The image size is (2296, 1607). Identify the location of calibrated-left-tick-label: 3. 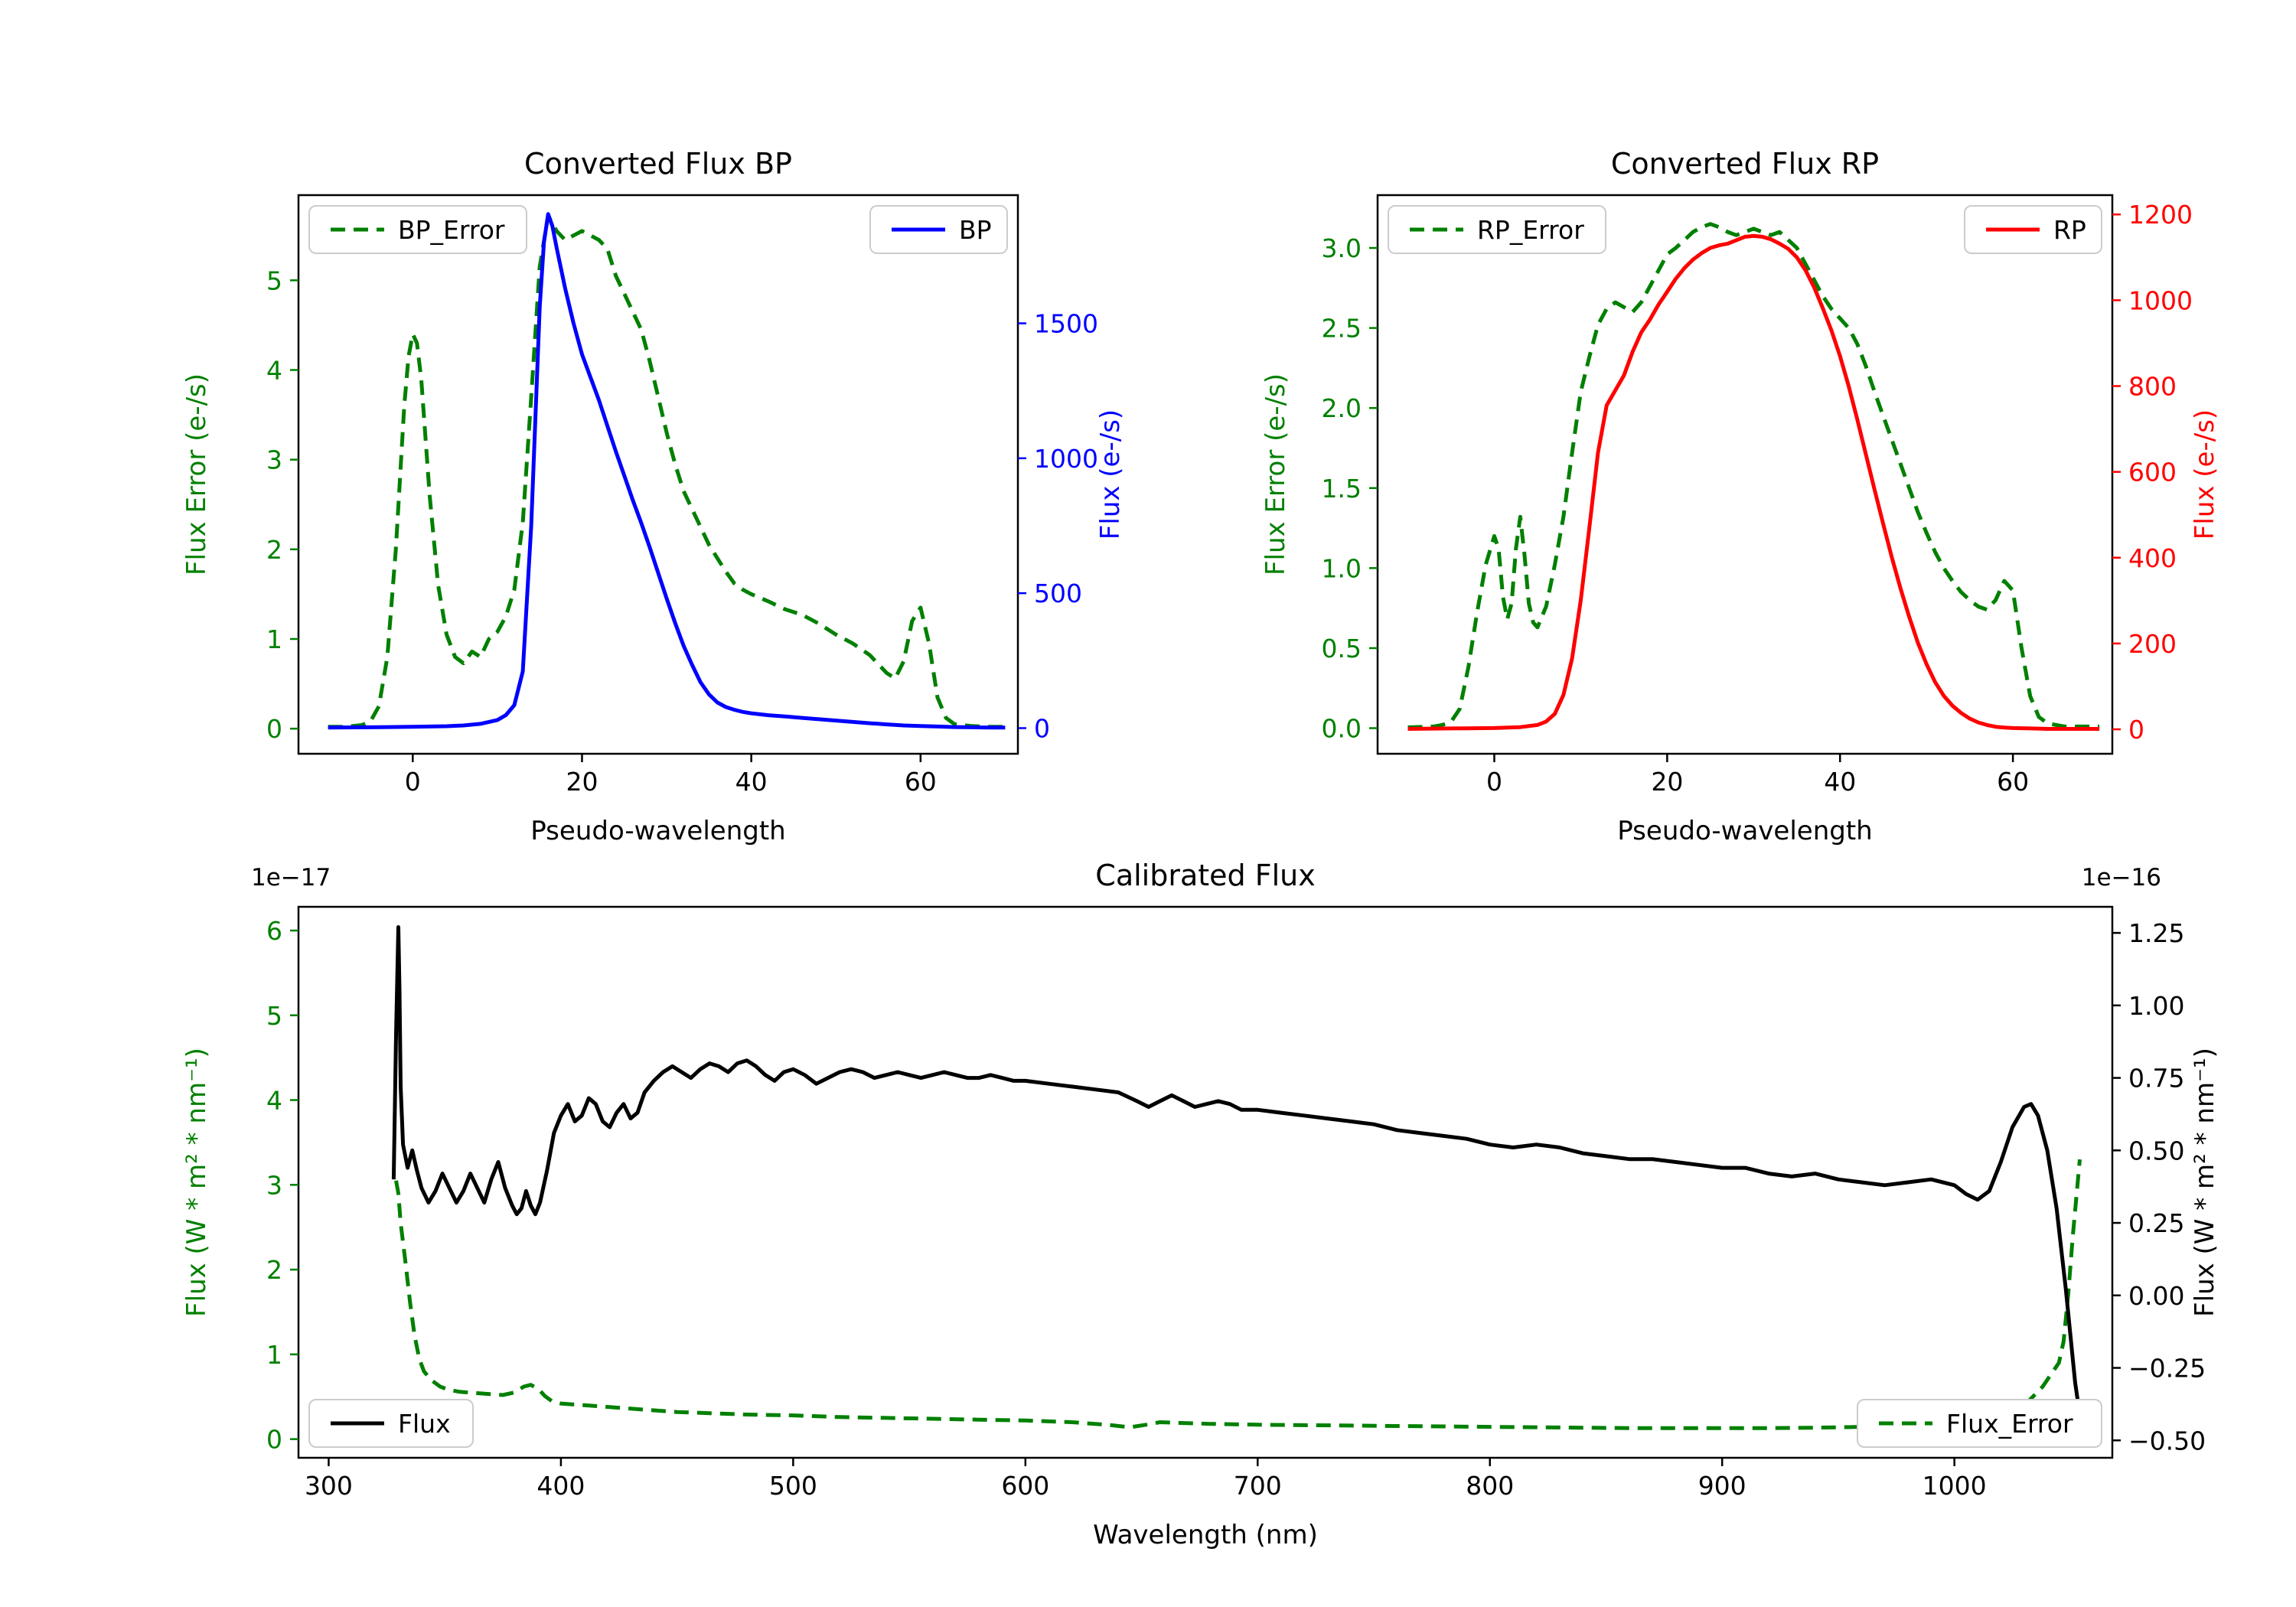
(274, 1185).